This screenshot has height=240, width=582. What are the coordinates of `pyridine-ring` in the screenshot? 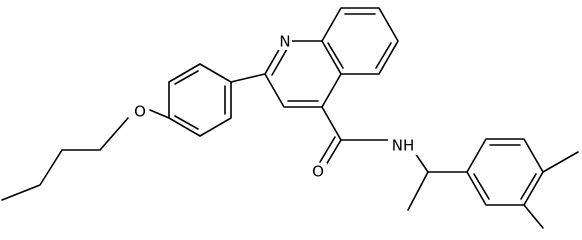 It's located at (303, 74).